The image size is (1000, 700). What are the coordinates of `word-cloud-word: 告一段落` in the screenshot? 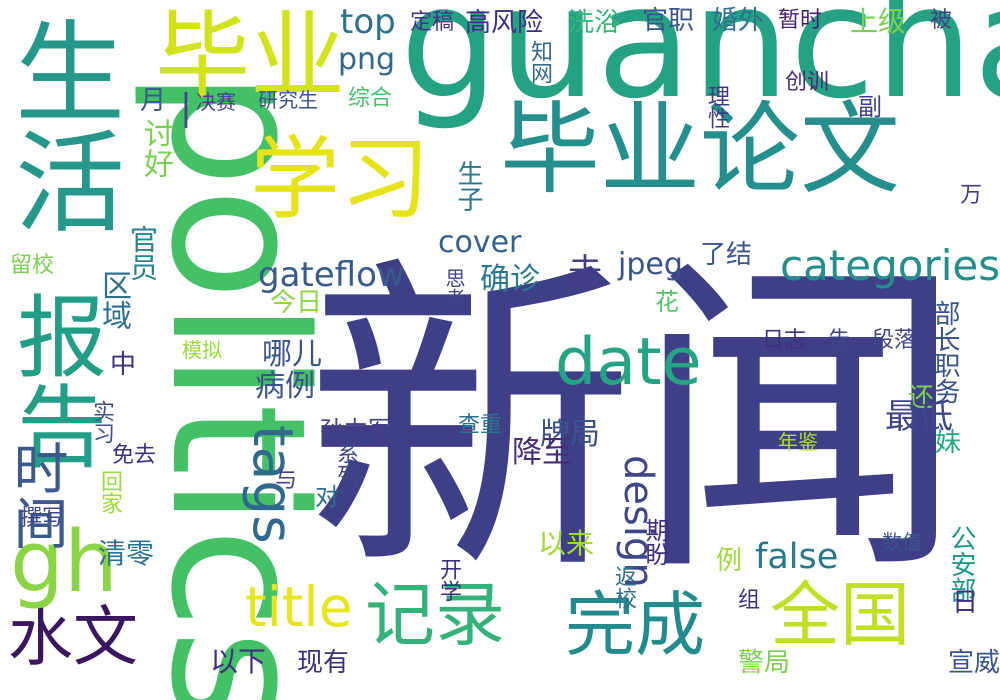 It's located at (872, 340).